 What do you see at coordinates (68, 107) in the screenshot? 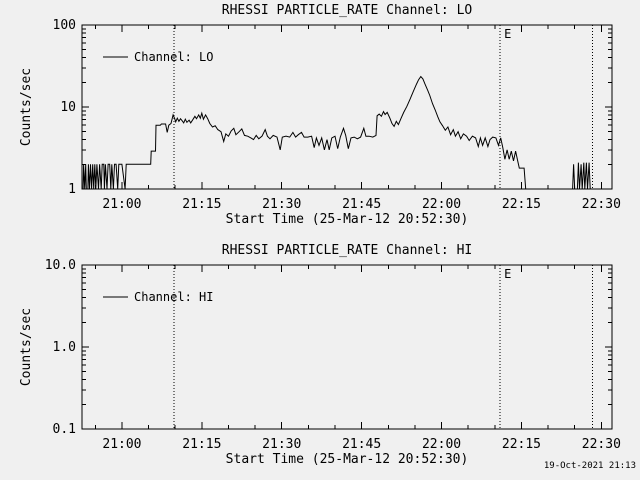
I see `y-tick-label: 10` at bounding box center [68, 107].